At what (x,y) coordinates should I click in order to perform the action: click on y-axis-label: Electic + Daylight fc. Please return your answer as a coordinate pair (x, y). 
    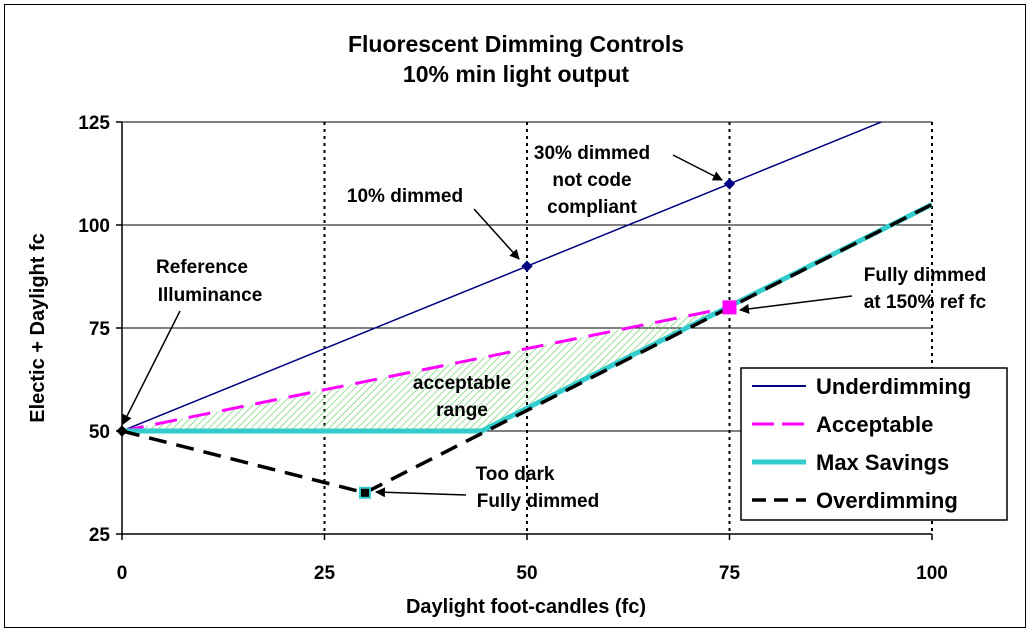
    Looking at the image, I should click on (38, 328).